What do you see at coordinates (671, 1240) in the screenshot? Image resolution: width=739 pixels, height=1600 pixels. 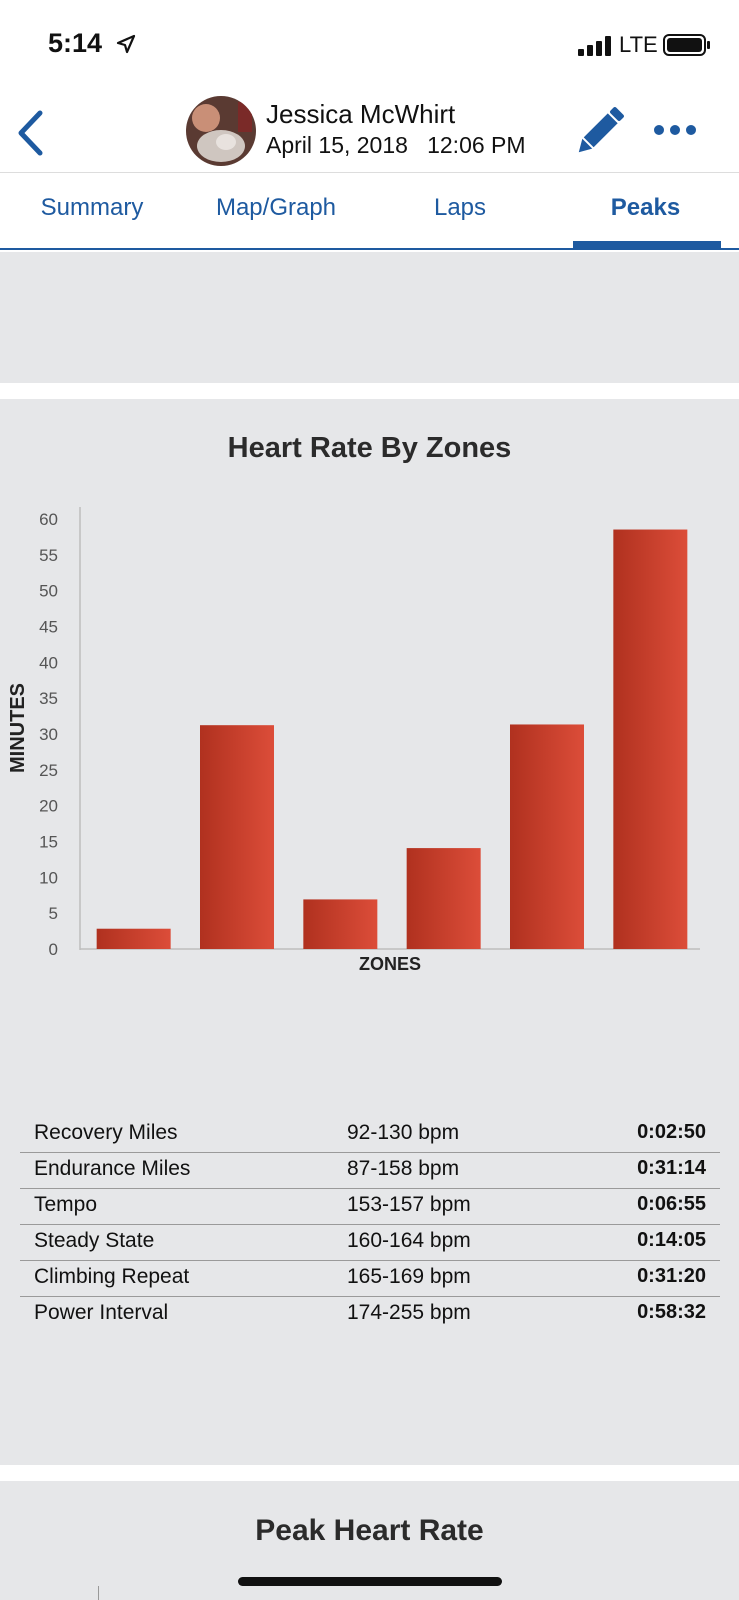 I see `zone-duration: 0:14:05` at bounding box center [671, 1240].